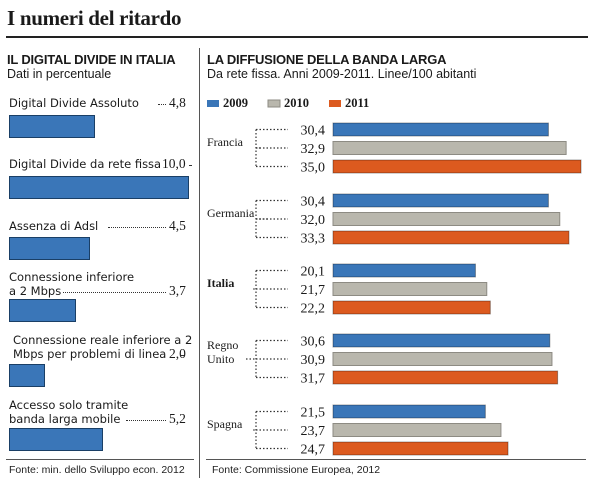  I want to click on country-label: Germania, so click(231, 213).